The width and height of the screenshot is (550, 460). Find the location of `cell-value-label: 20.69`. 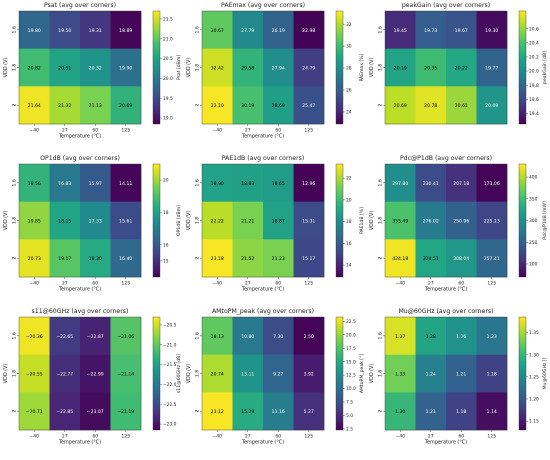

cell-value-label: 20.69 is located at coordinates (400, 106).